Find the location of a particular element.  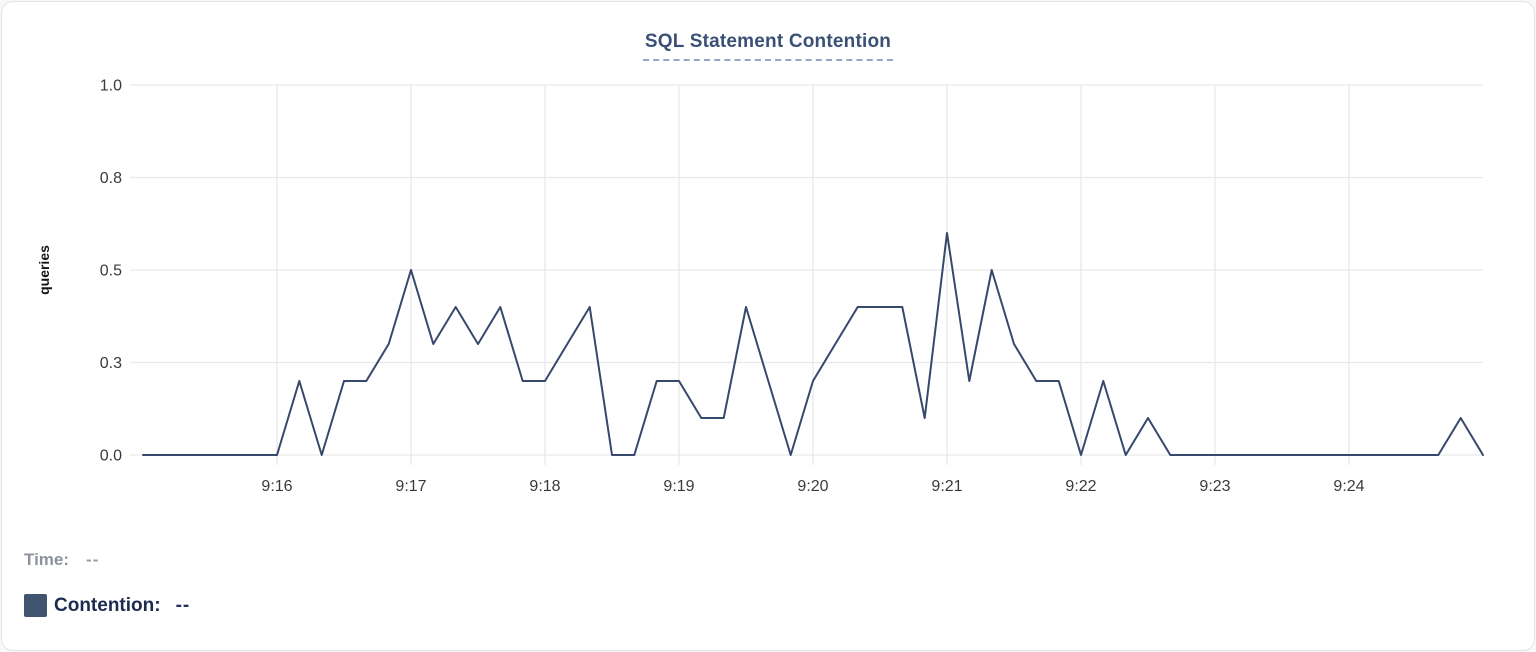

contention-value: -- is located at coordinates (183, 605).